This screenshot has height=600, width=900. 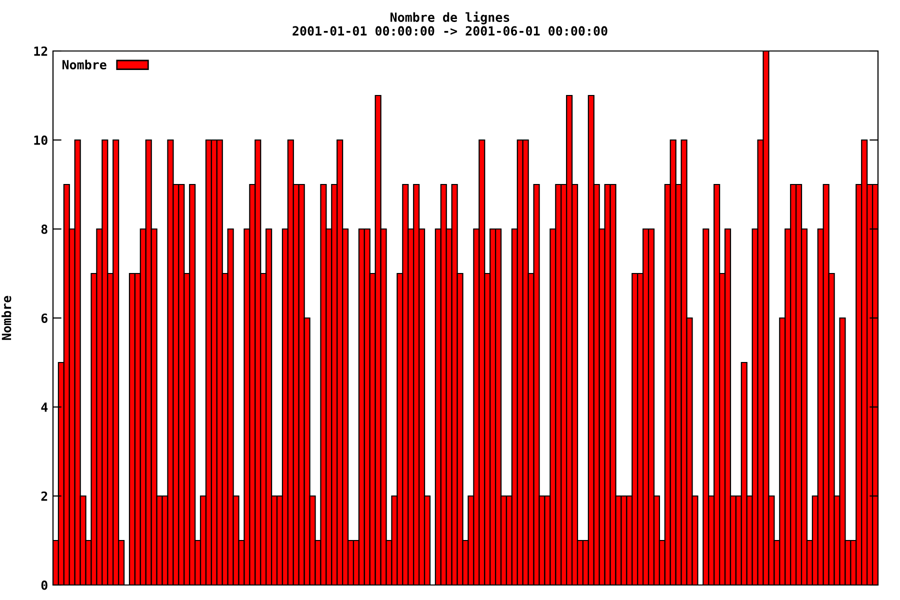 What do you see at coordinates (84, 65) in the screenshot?
I see `legend-label: Nombre` at bounding box center [84, 65].